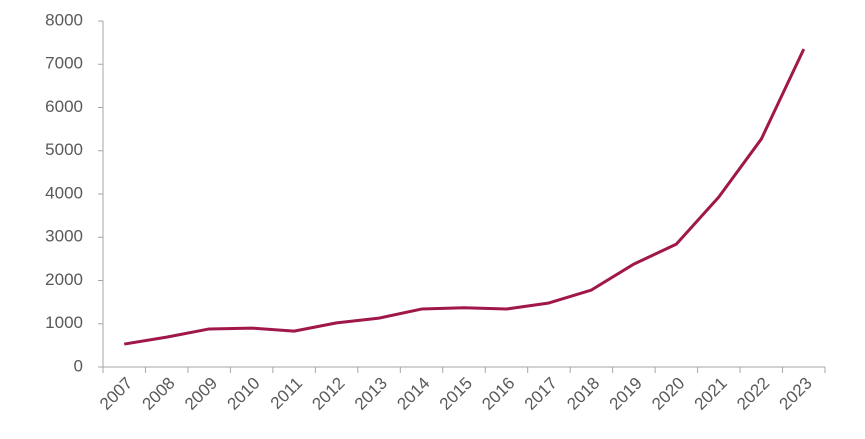 The image size is (865, 439). What do you see at coordinates (413, 394) in the screenshot?
I see `x-tick-label: 2014` at bounding box center [413, 394].